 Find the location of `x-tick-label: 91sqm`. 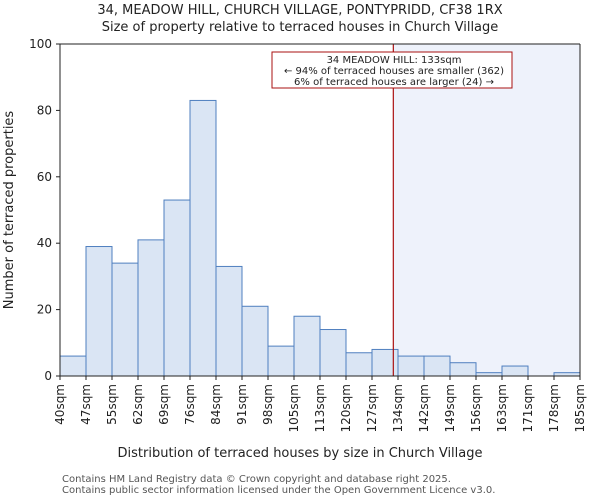

x-tick-label: 91sqm is located at coordinates (242, 404).